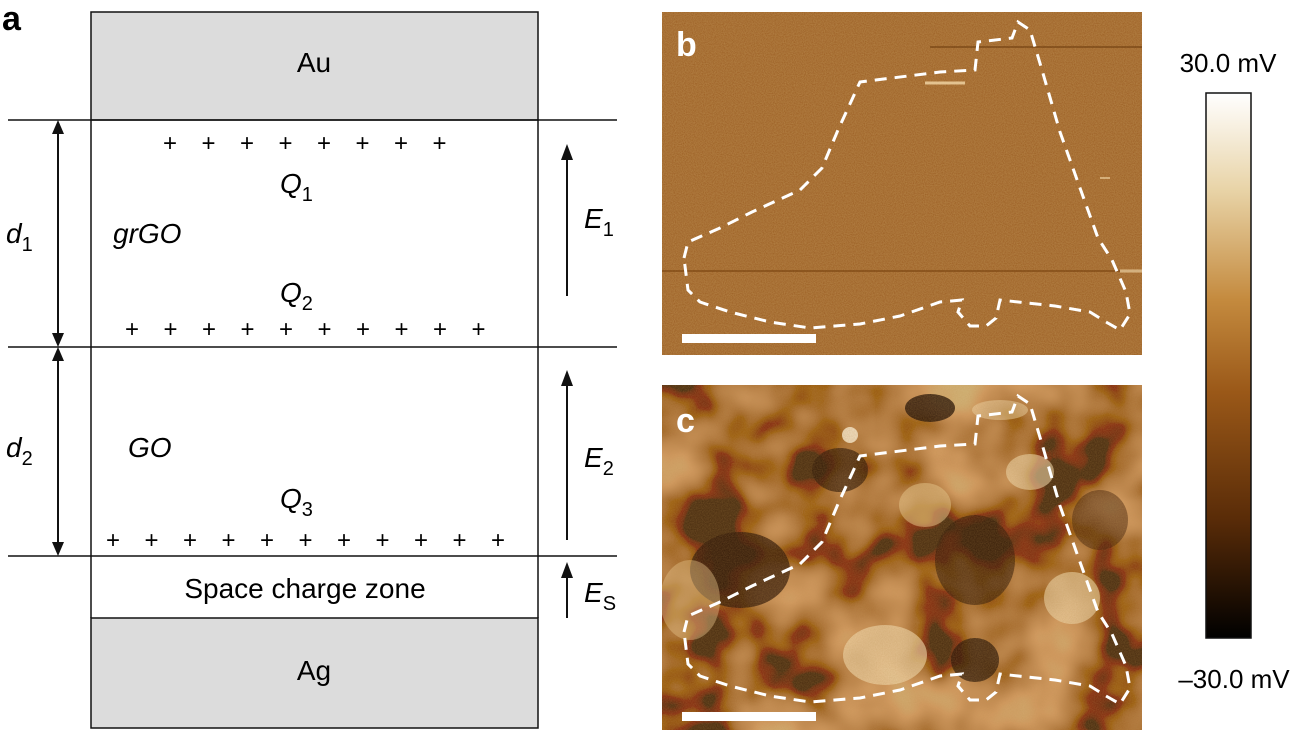 This screenshot has width=1307, height=732. I want to click on d1-arrow, so click(58, 233).